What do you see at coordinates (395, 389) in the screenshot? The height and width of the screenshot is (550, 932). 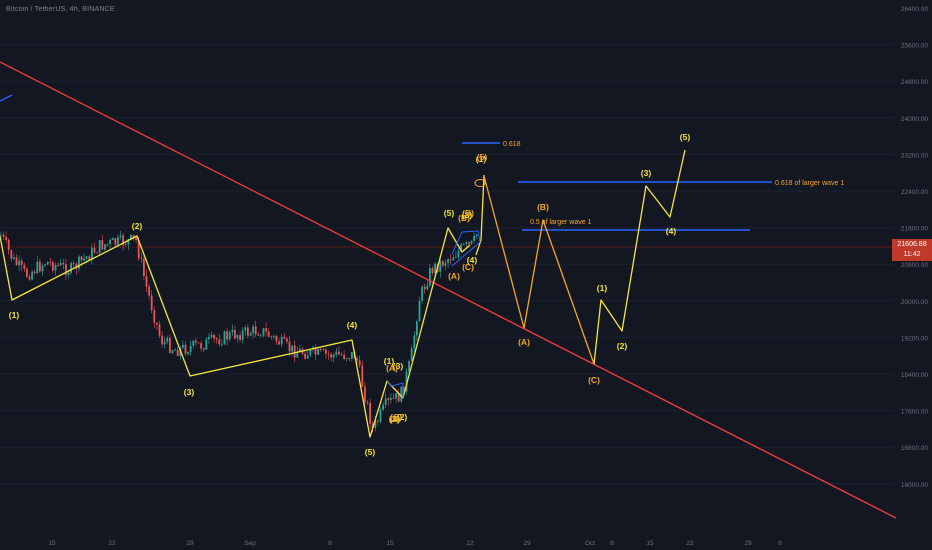 I see `wedge-lines` at bounding box center [395, 389].